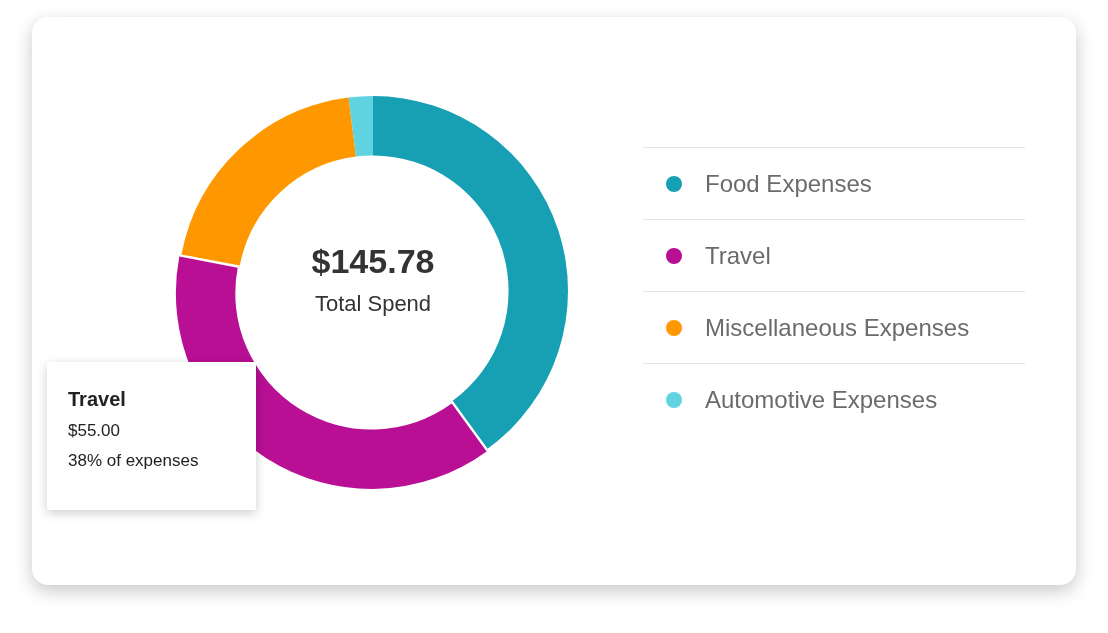 Image resolution: width=1108 pixels, height=633 pixels. I want to click on text: Total Spend, so click(373, 304).